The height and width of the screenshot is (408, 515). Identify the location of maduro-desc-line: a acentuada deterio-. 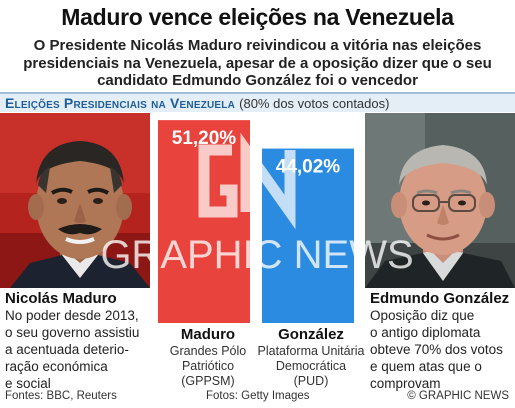
(67, 349).